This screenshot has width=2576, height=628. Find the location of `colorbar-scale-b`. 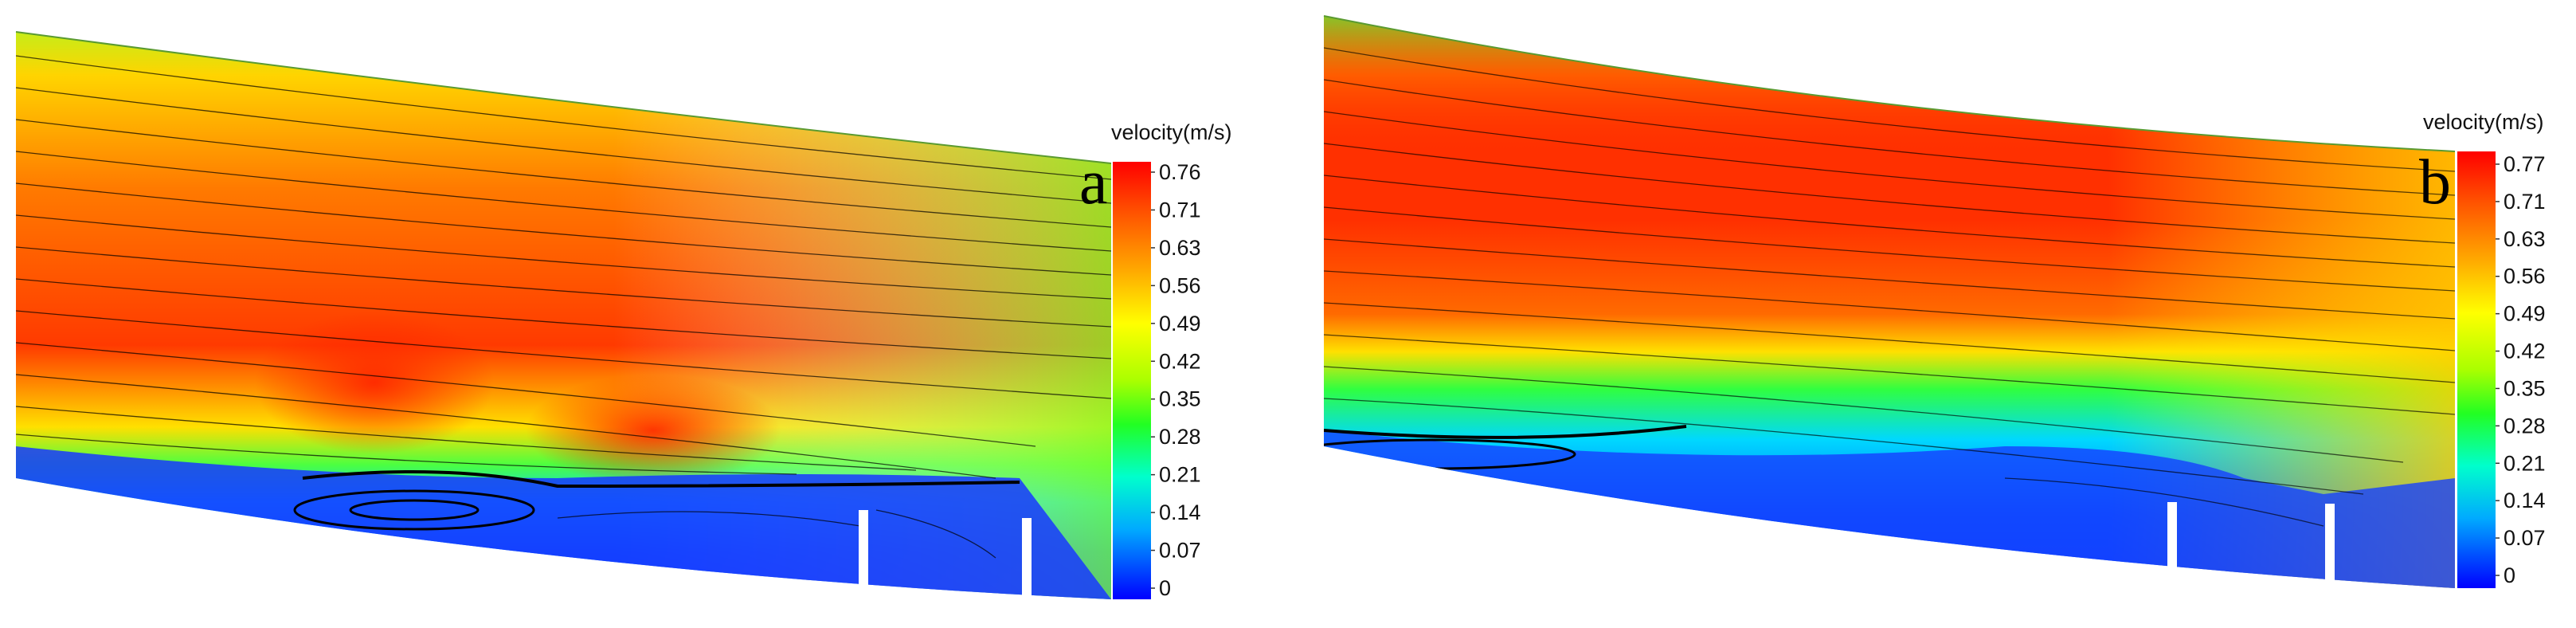

colorbar-scale-b is located at coordinates (2476, 369).